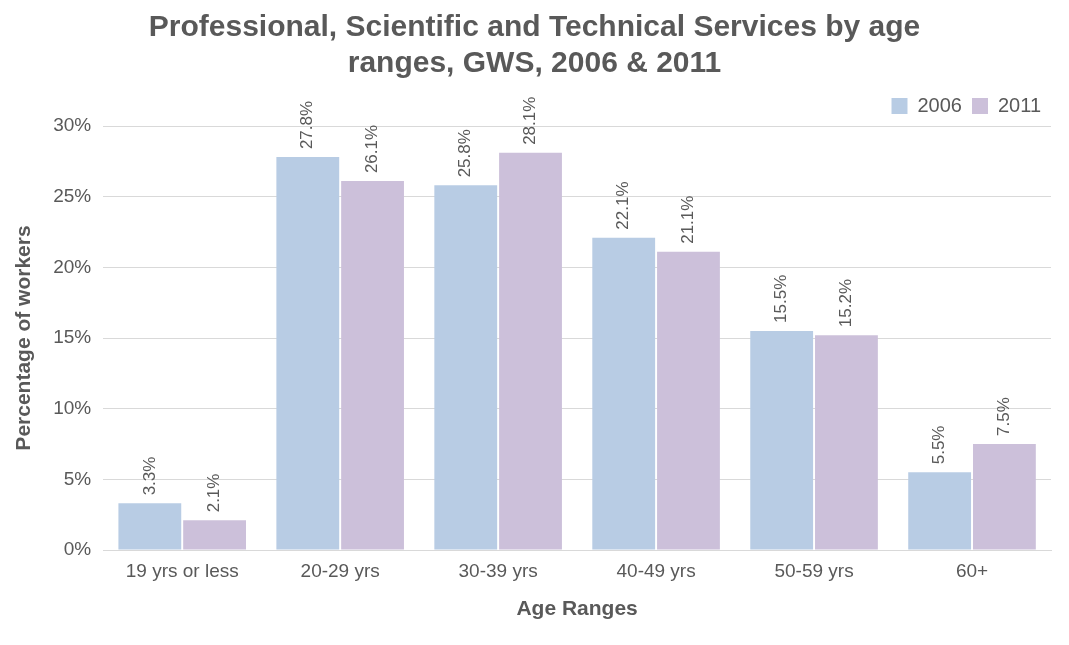 The image size is (1069, 645). I want to click on y-tick-label: 20%, so click(72, 266).